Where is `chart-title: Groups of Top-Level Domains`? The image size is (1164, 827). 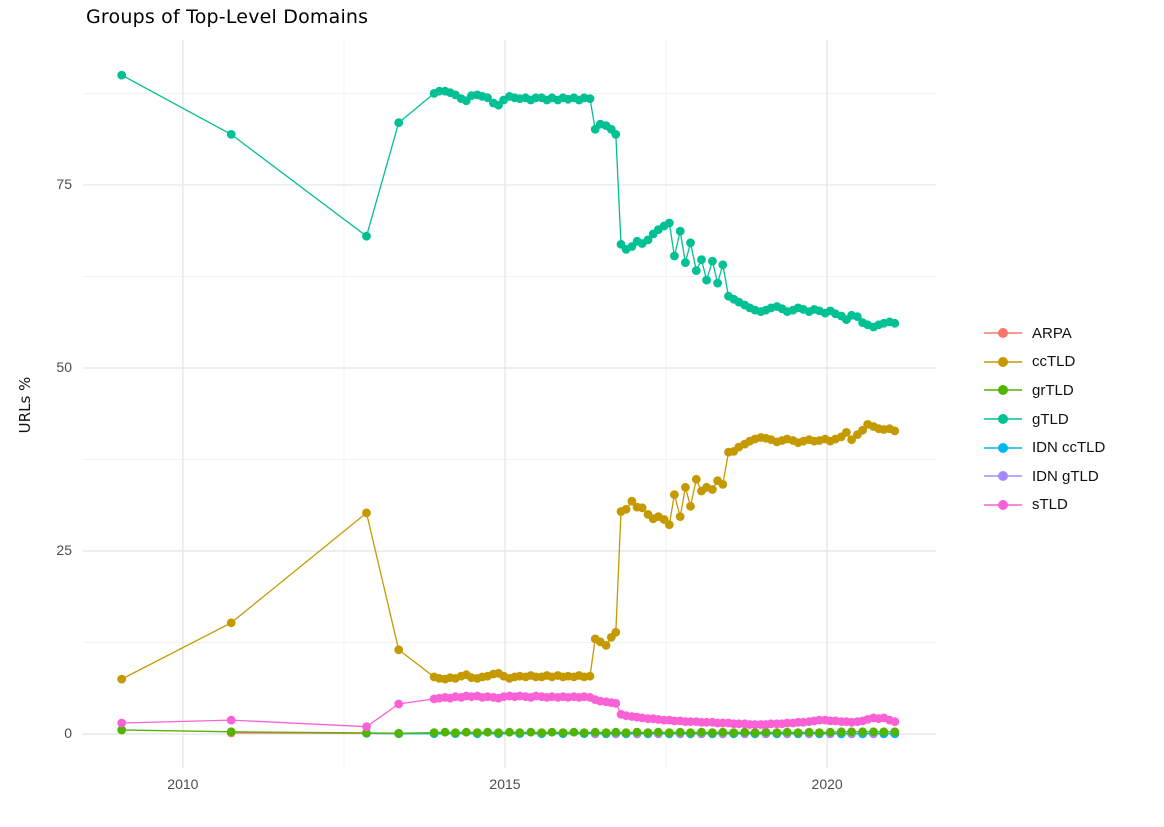 chart-title: Groups of Top-Level Domains is located at coordinates (227, 17).